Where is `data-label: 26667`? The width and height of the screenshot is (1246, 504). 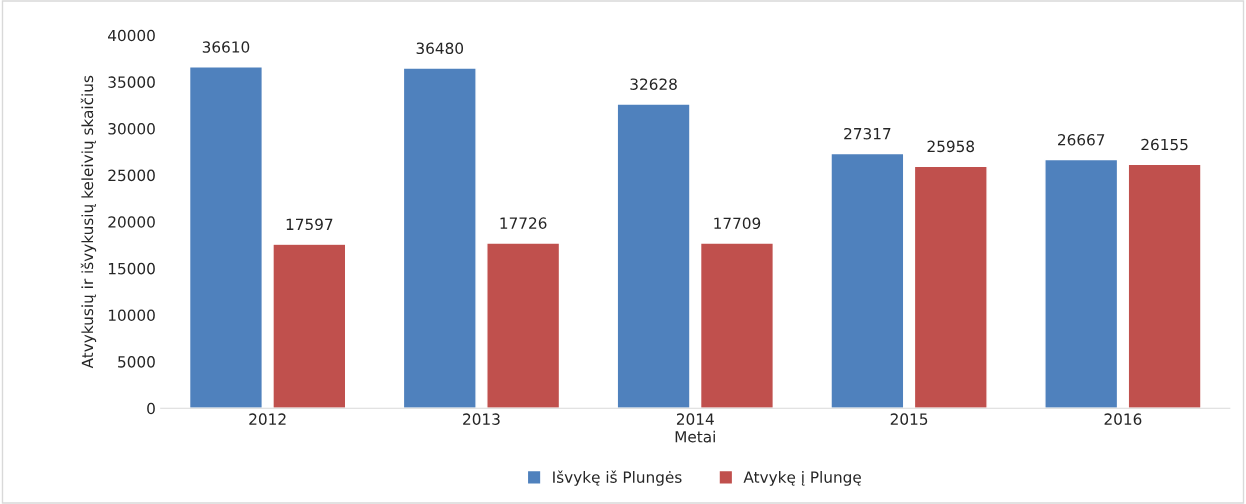
data-label: 26667 is located at coordinates (1081, 139).